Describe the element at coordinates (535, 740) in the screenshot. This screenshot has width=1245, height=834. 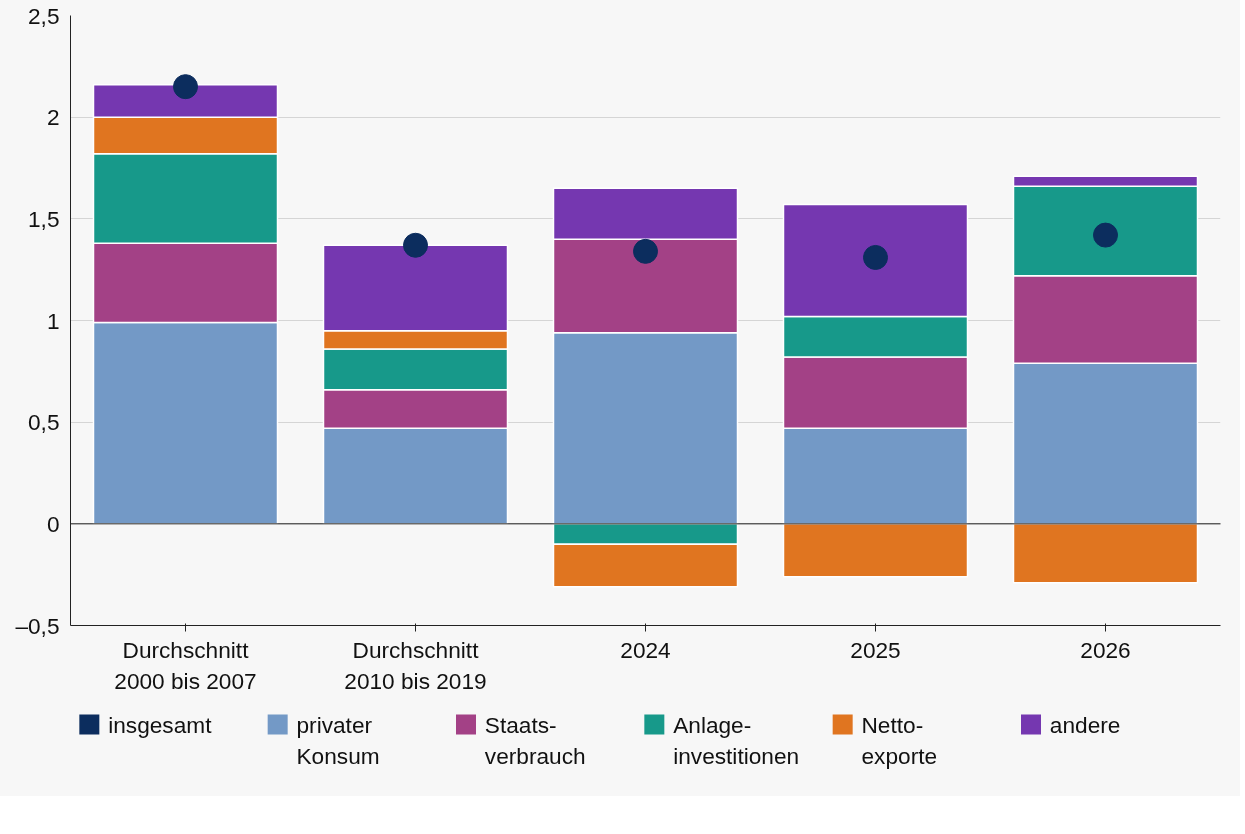
I see `legend-label: Staats- verbrauch` at that location.